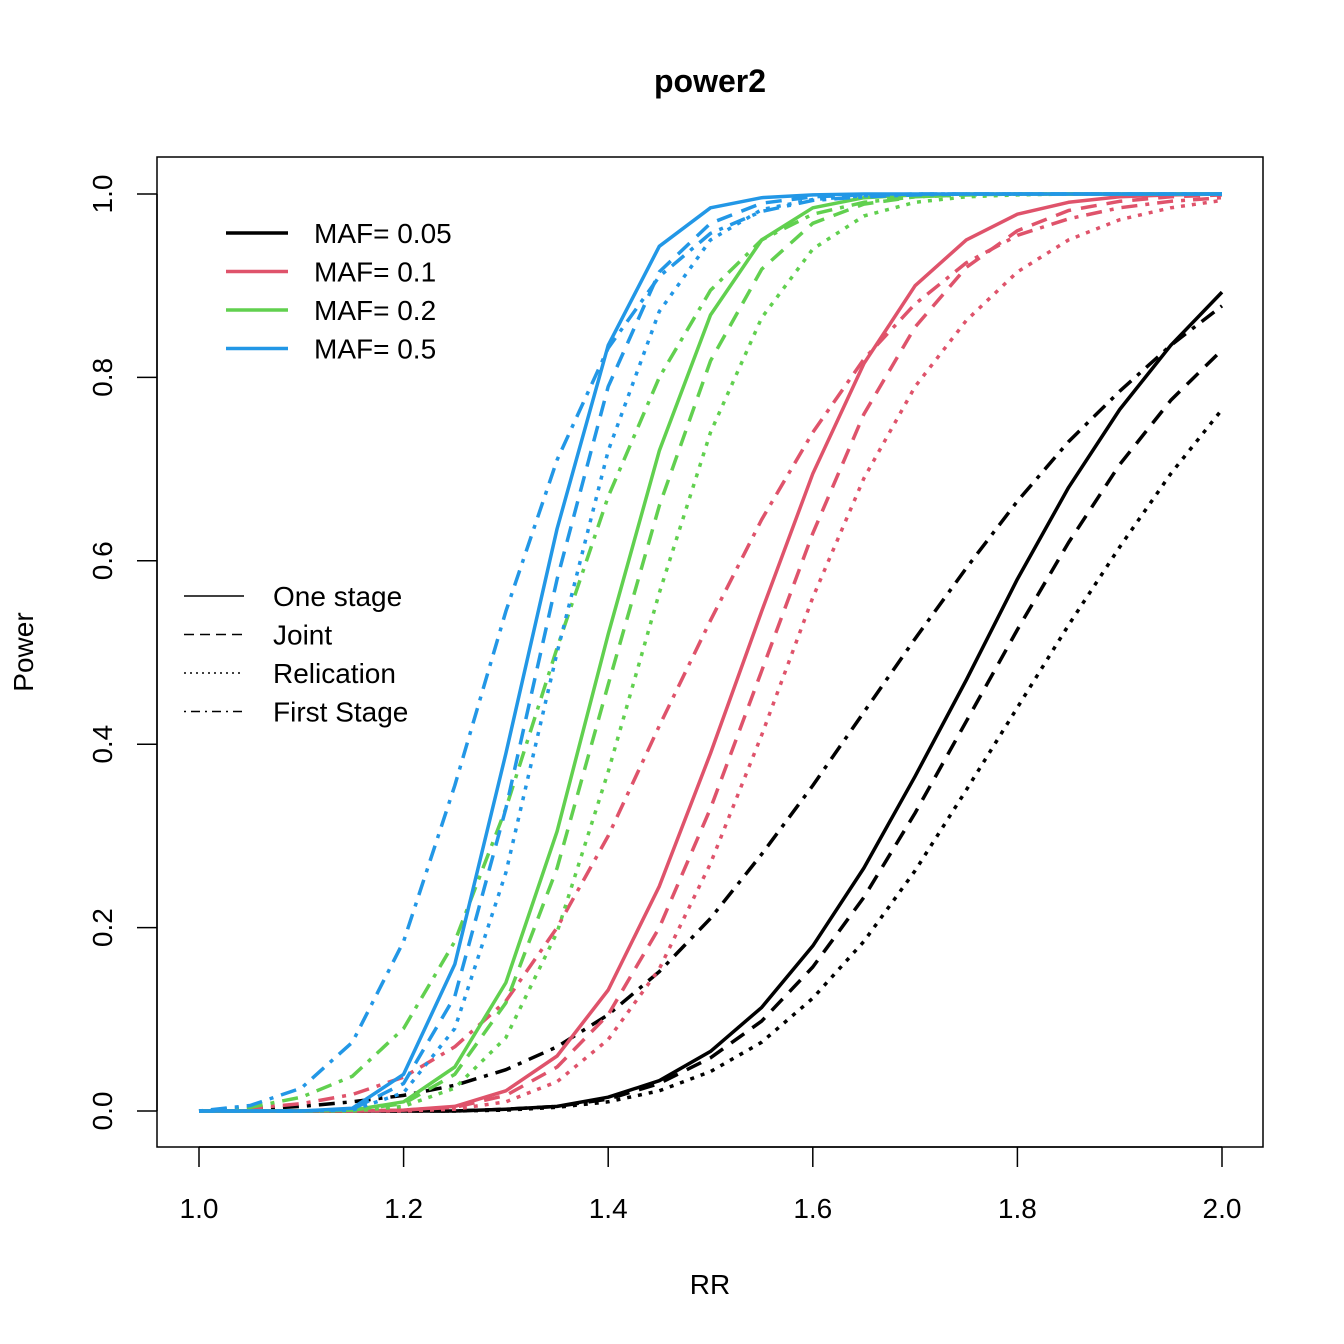 Image resolution: width=1344 pixels, height=1344 pixels. Describe the element at coordinates (375, 349) in the screenshot. I see `legend-maf-label: MAF= 0.5` at that location.